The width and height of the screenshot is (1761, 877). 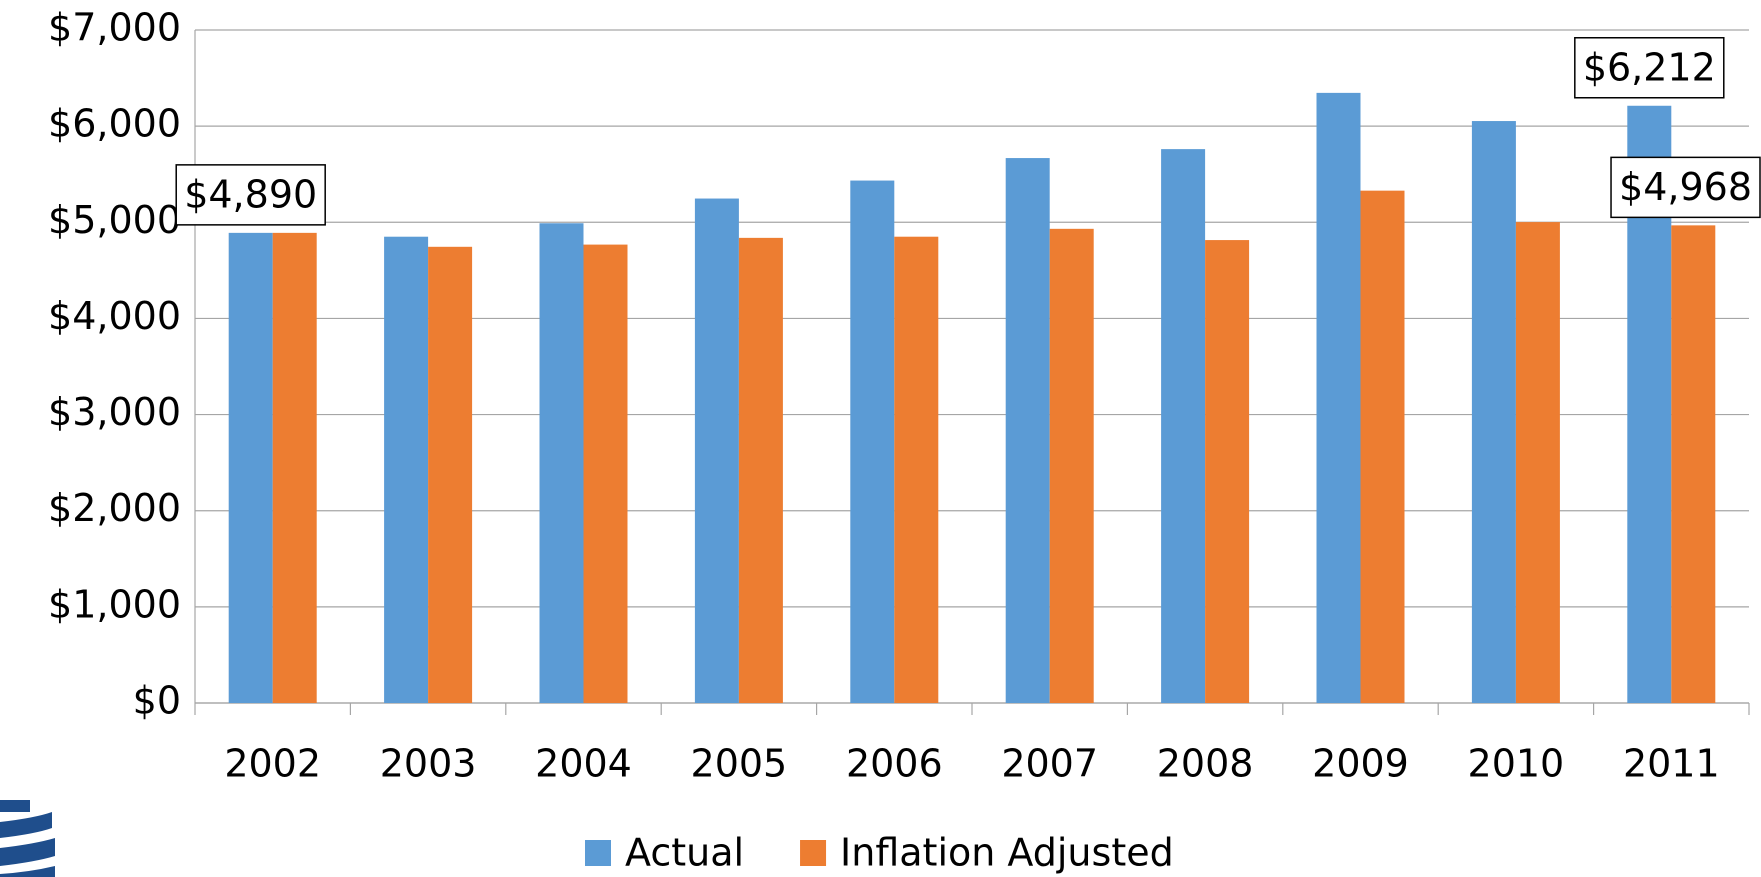 What do you see at coordinates (27, 838) in the screenshot?
I see `logo` at bounding box center [27, 838].